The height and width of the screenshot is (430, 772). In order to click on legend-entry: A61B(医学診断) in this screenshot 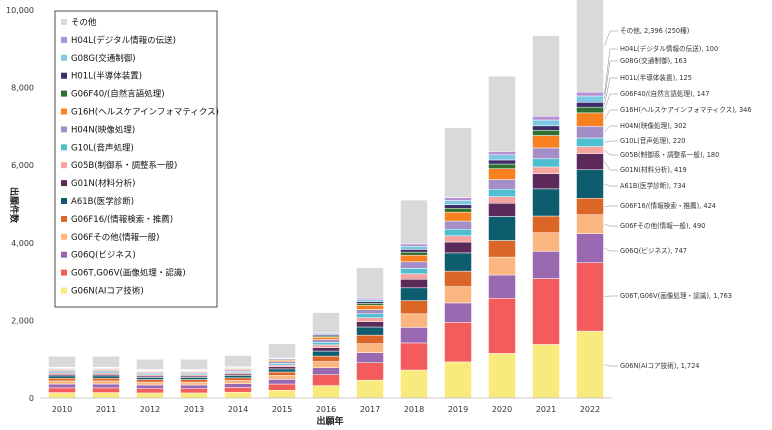, I will do `click(102, 201)`.